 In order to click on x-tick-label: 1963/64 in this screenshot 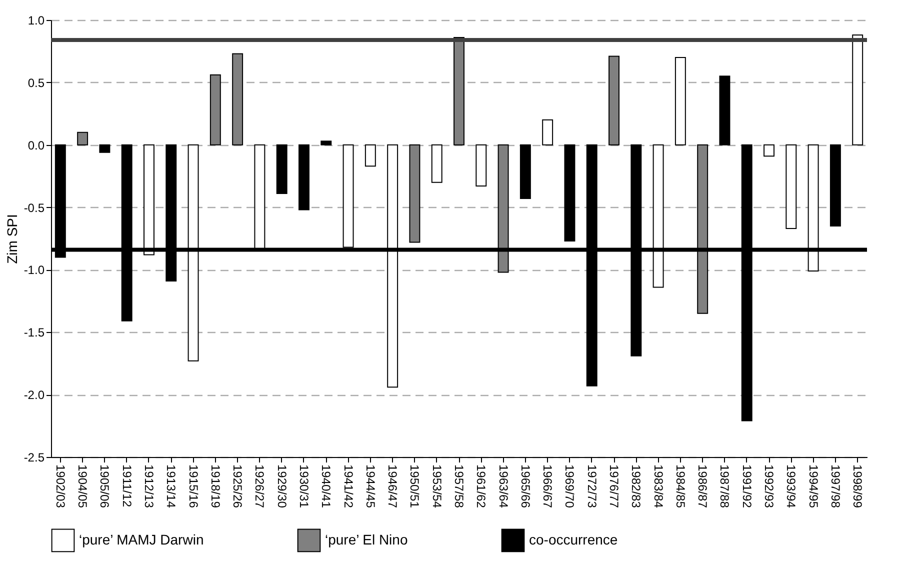, I will do `click(503, 486)`.